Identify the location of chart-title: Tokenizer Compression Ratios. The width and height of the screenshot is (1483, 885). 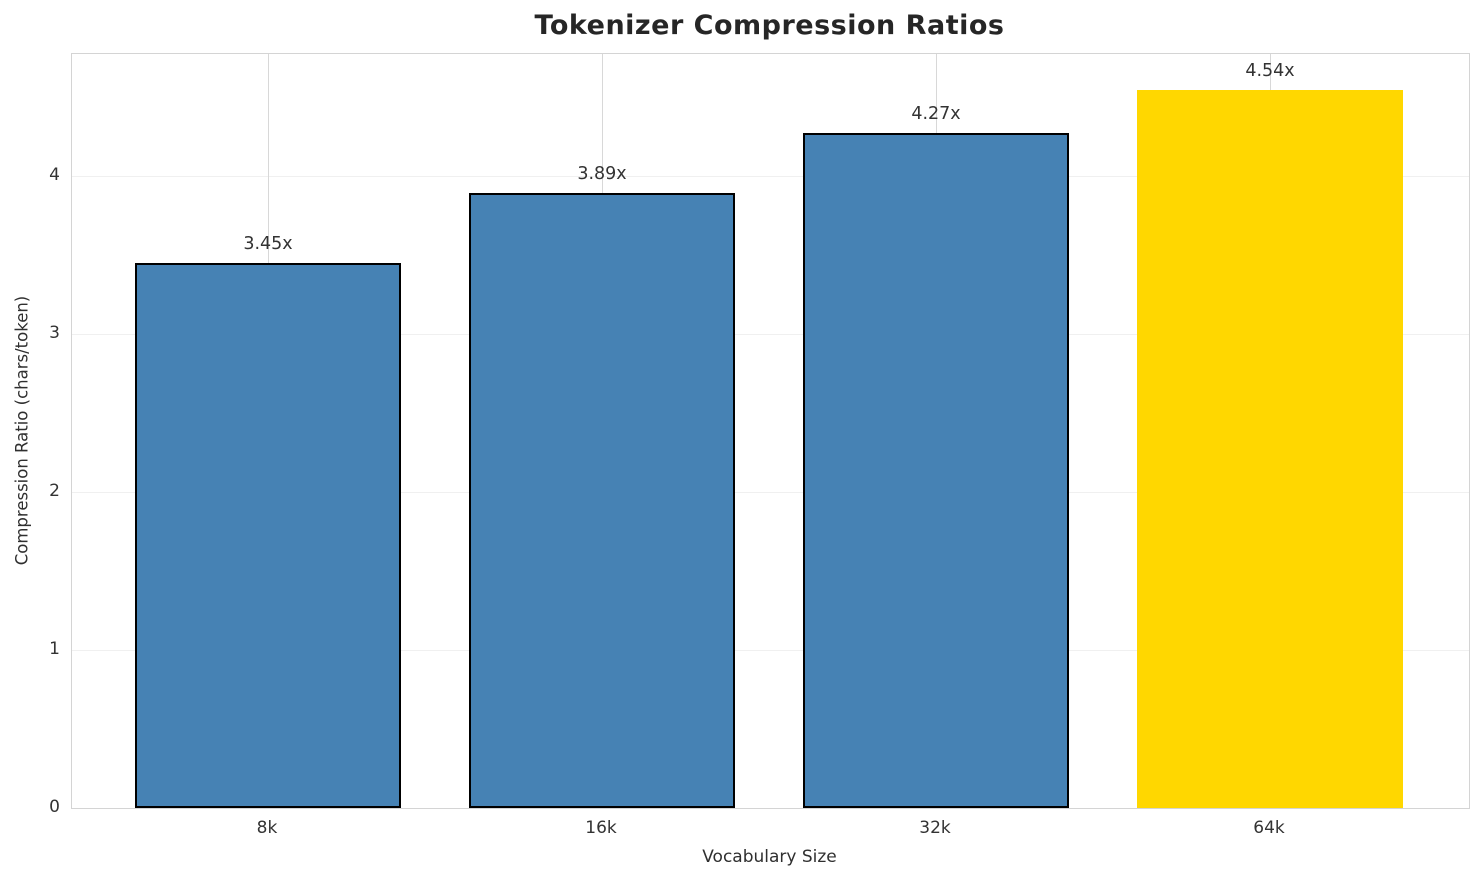
(769, 25).